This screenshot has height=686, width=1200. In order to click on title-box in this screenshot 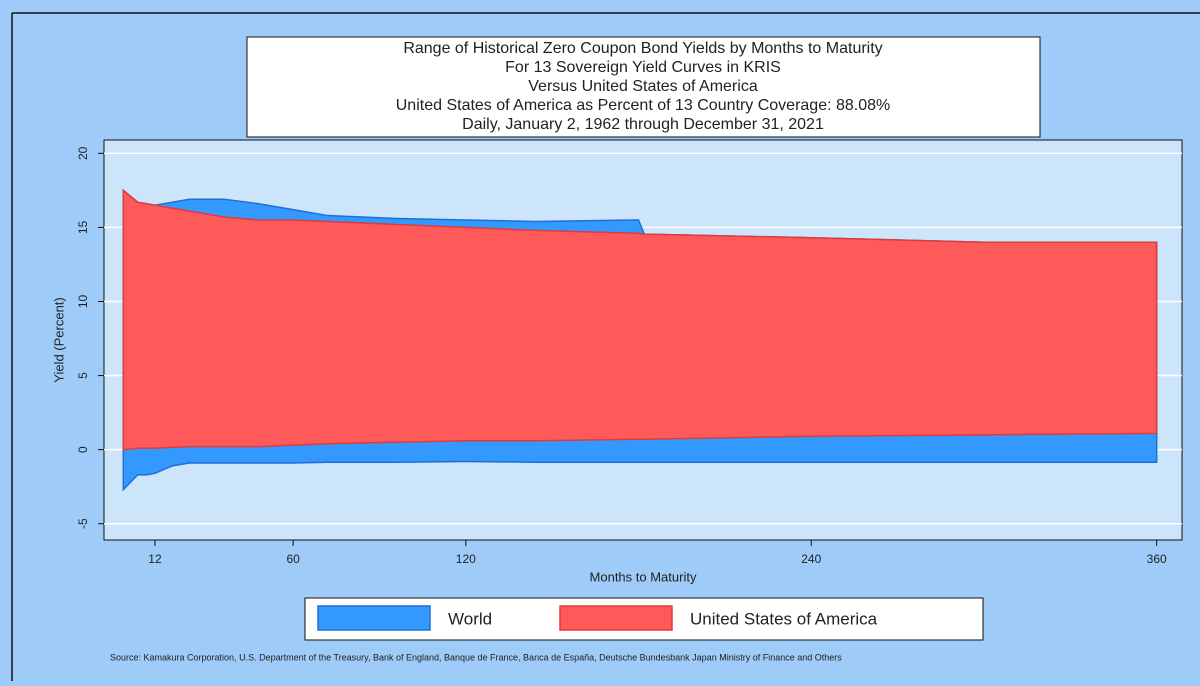, I will do `click(643, 87)`.